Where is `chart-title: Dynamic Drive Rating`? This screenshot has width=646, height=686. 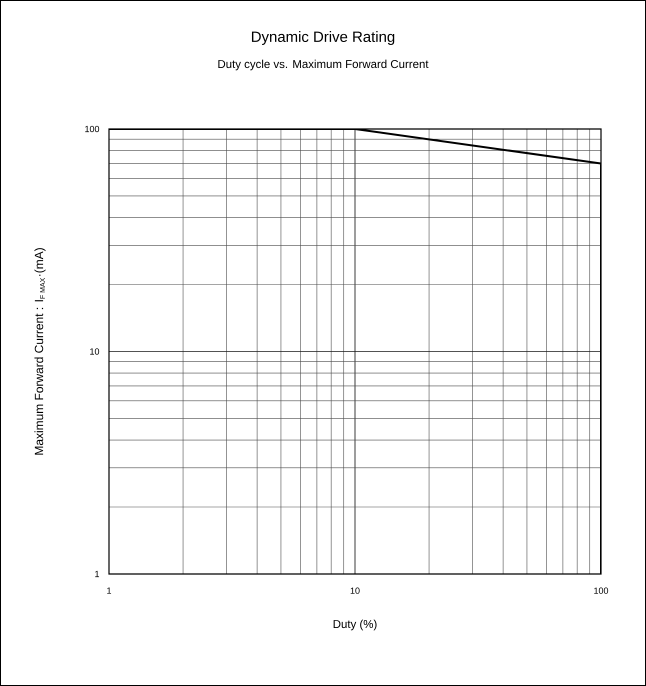 chart-title: Dynamic Drive Rating is located at coordinates (323, 38).